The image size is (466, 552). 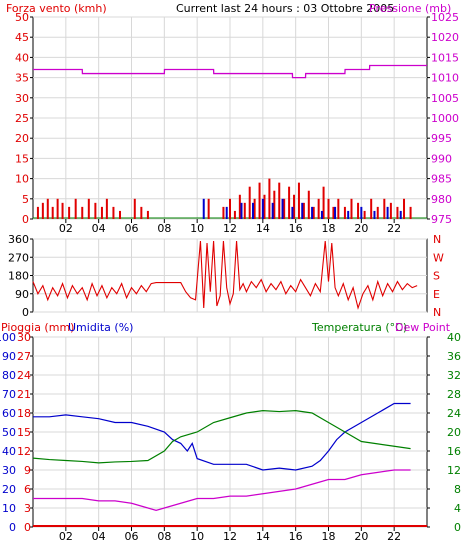 I want to click on pressure-y-tick-label: 990, so click(x=441, y=158).